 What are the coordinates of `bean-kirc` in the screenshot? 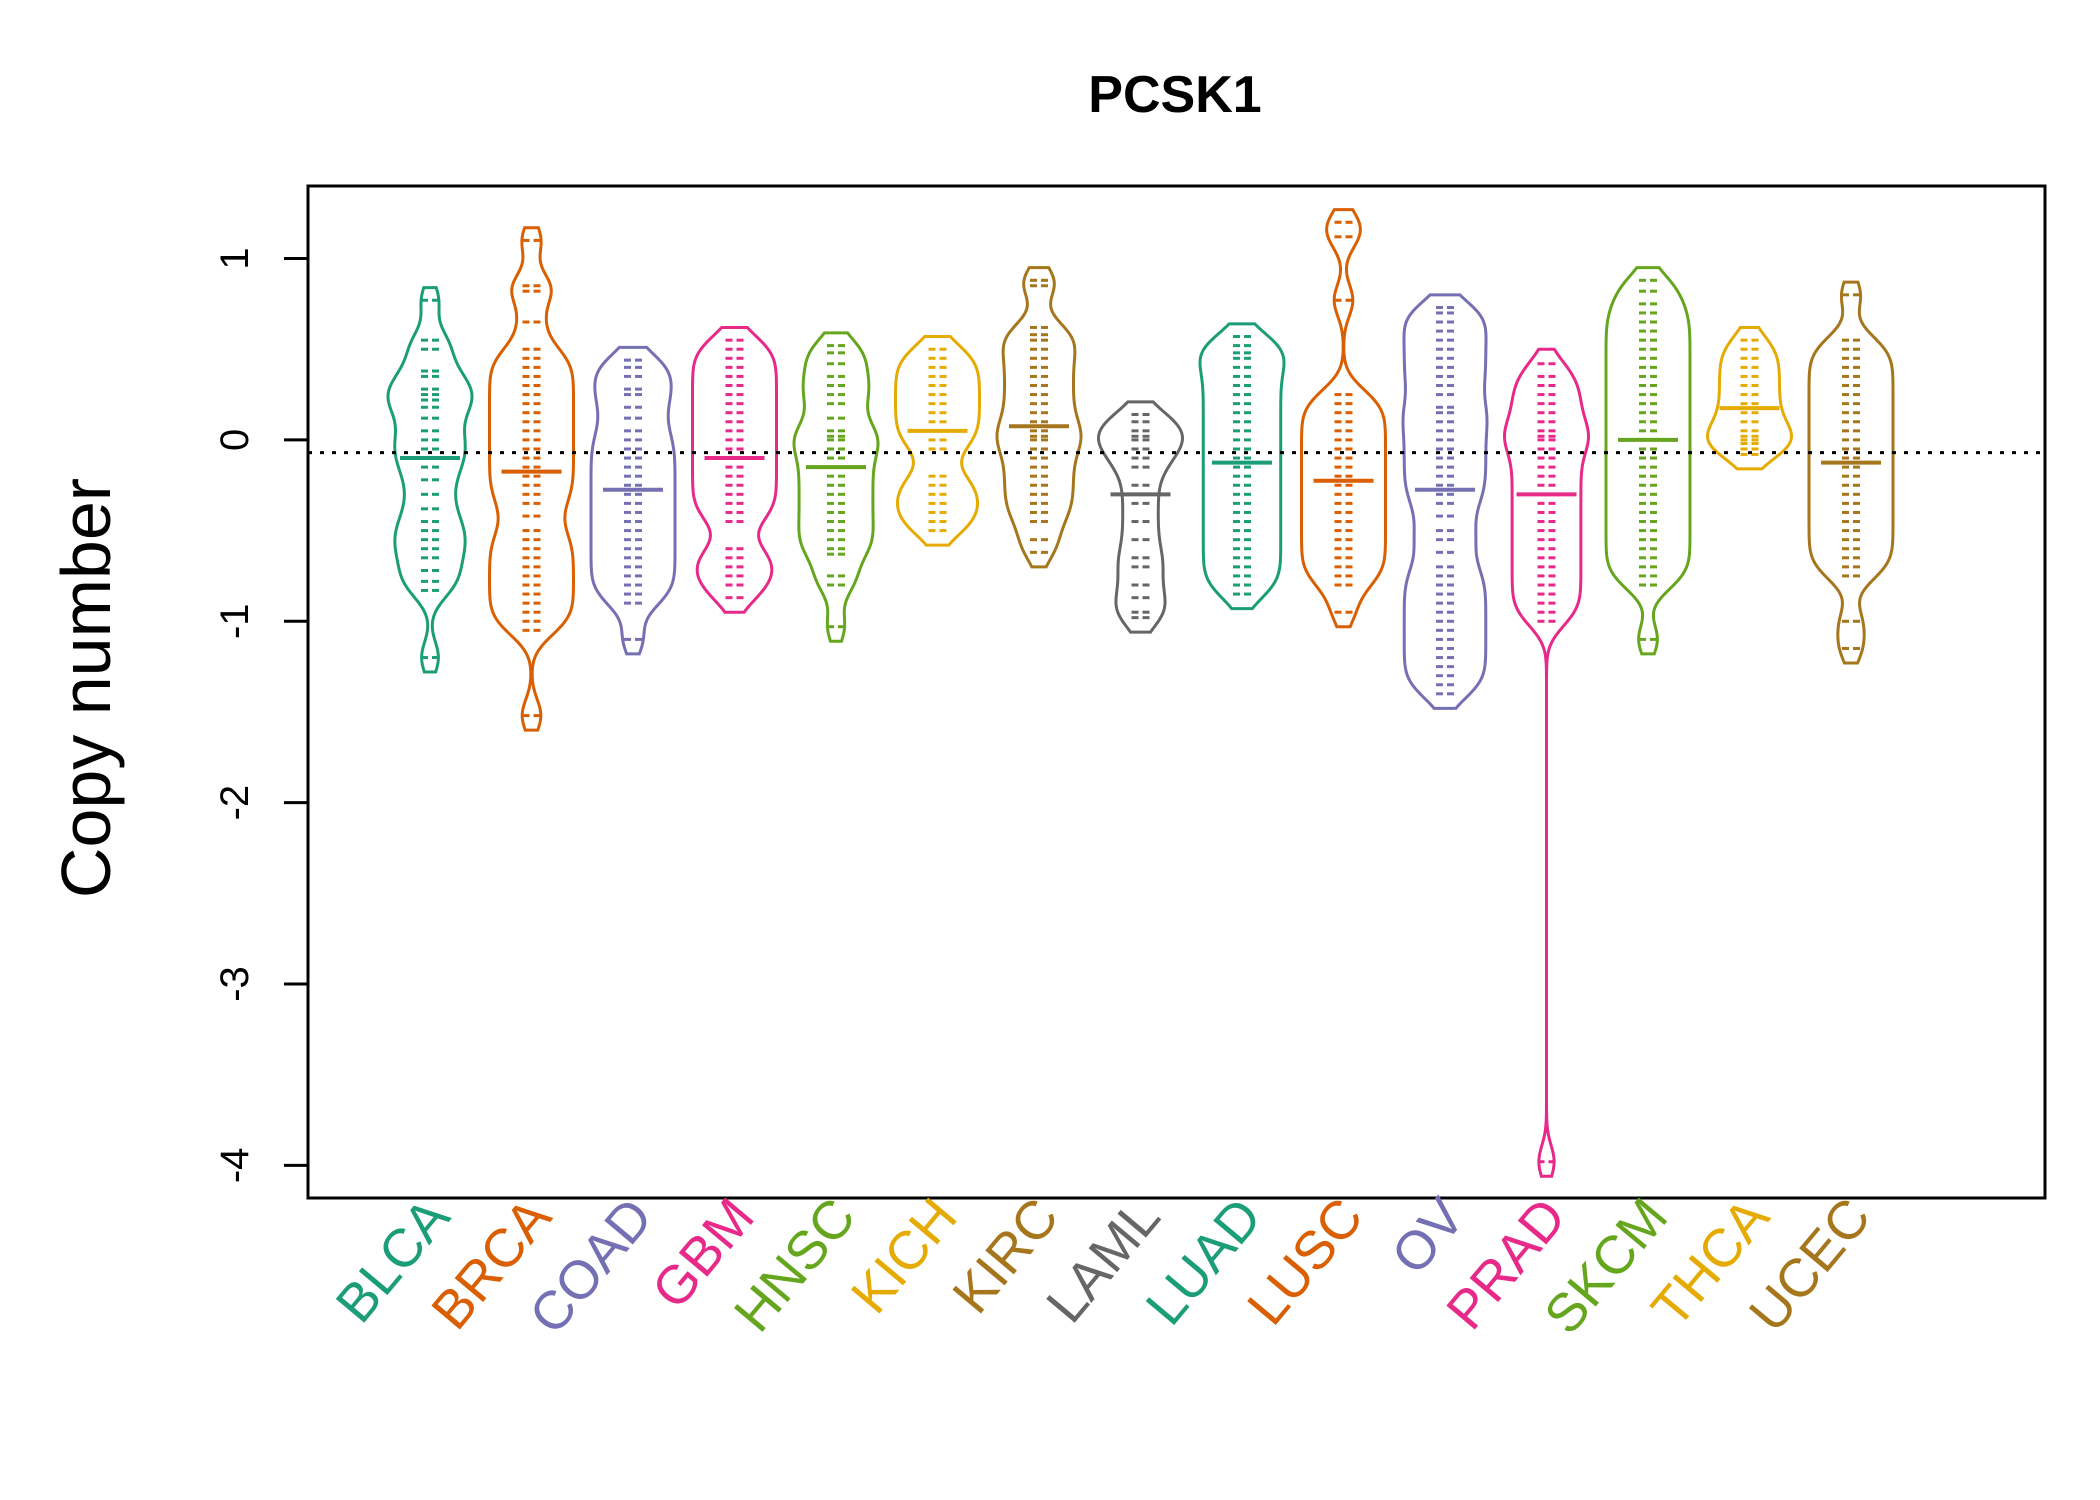 It's located at (1039, 417).